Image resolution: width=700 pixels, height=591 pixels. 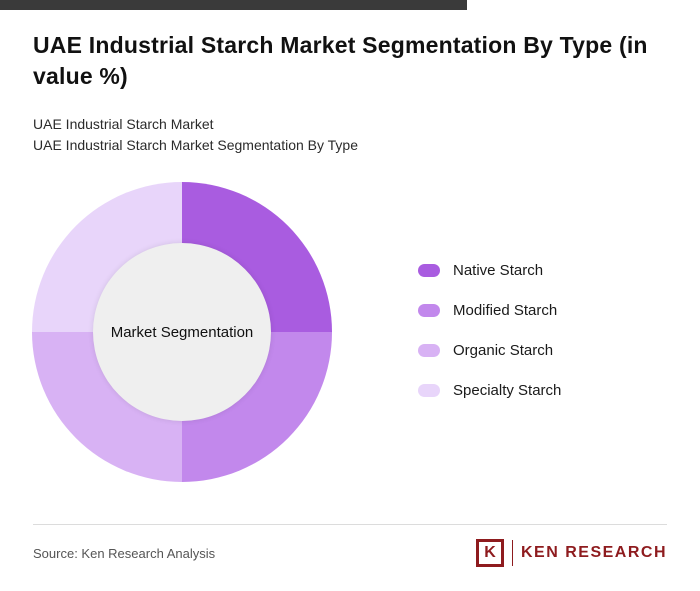 I want to click on legend-label: Native Starch, so click(x=498, y=270).